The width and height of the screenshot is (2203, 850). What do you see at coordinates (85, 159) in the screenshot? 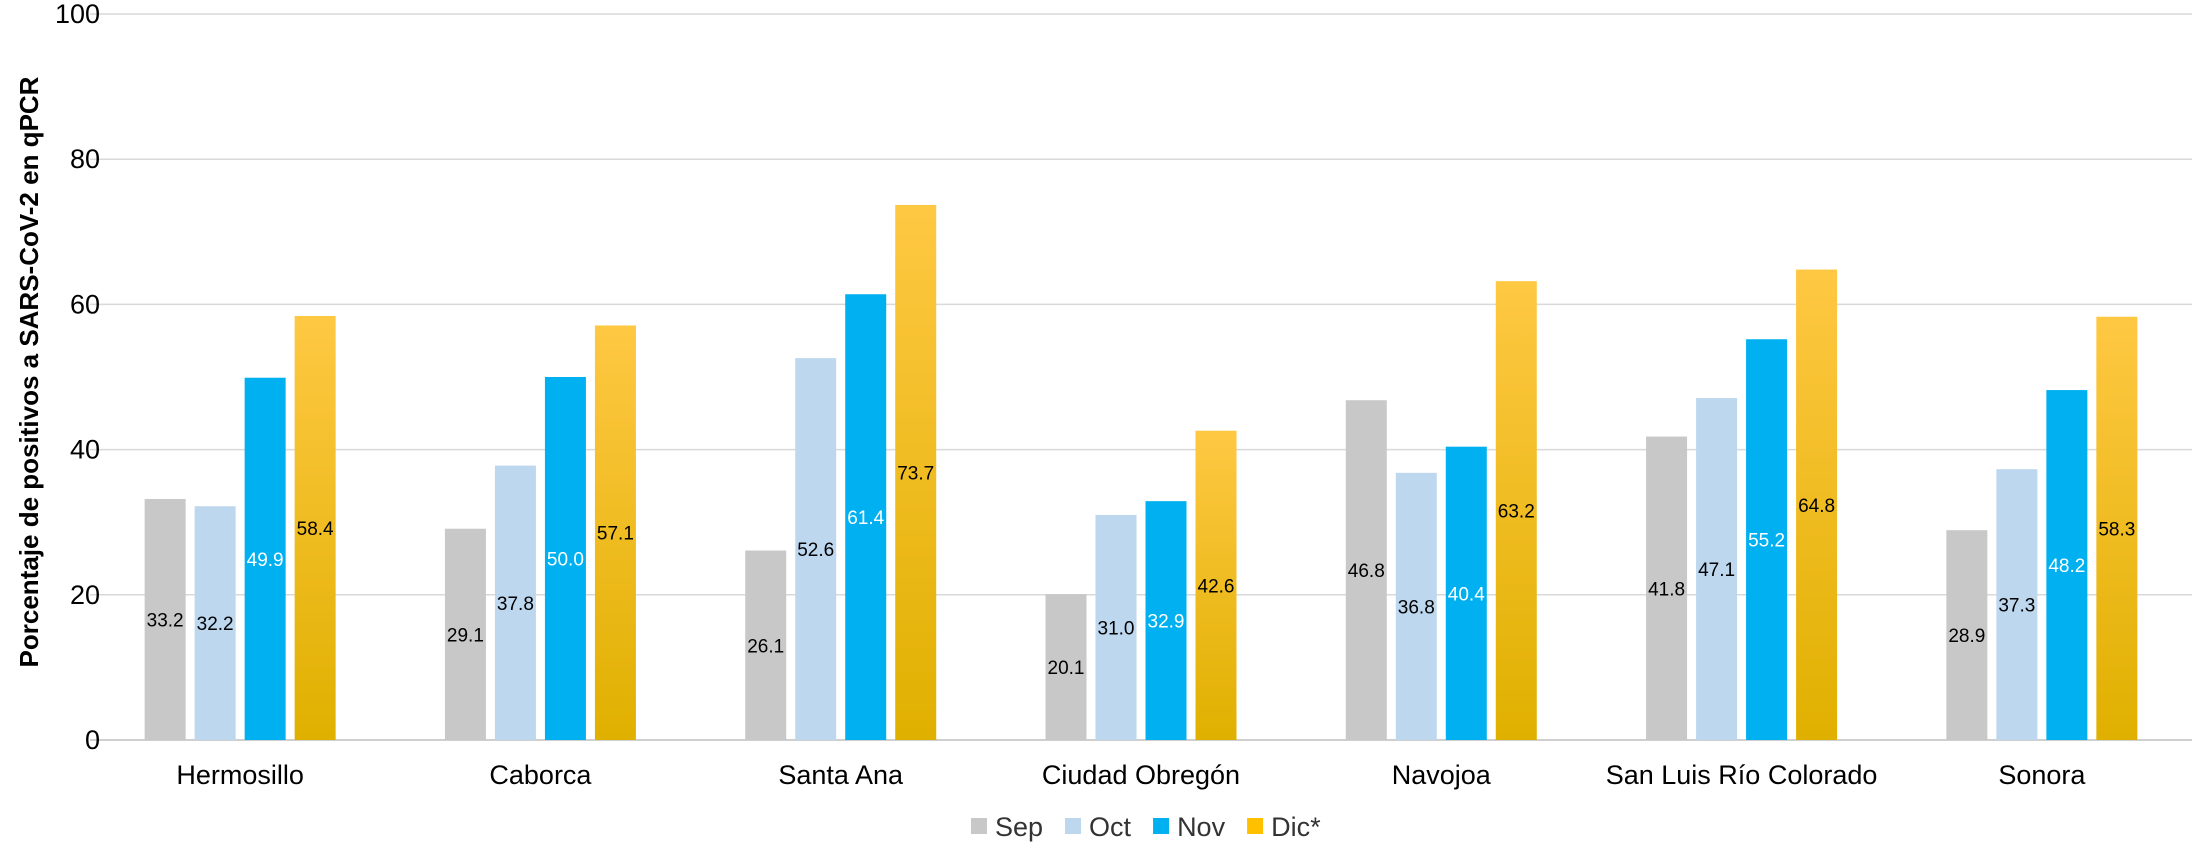
I see `y-tick-label: 80` at bounding box center [85, 159].